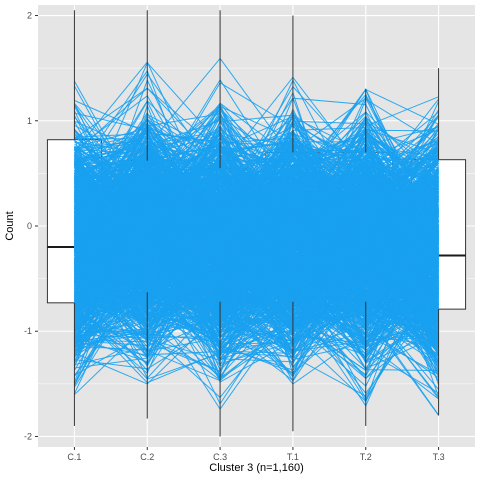 The width and height of the screenshot is (480, 480). I want to click on y-tick-label: -1, so click(28, 331).